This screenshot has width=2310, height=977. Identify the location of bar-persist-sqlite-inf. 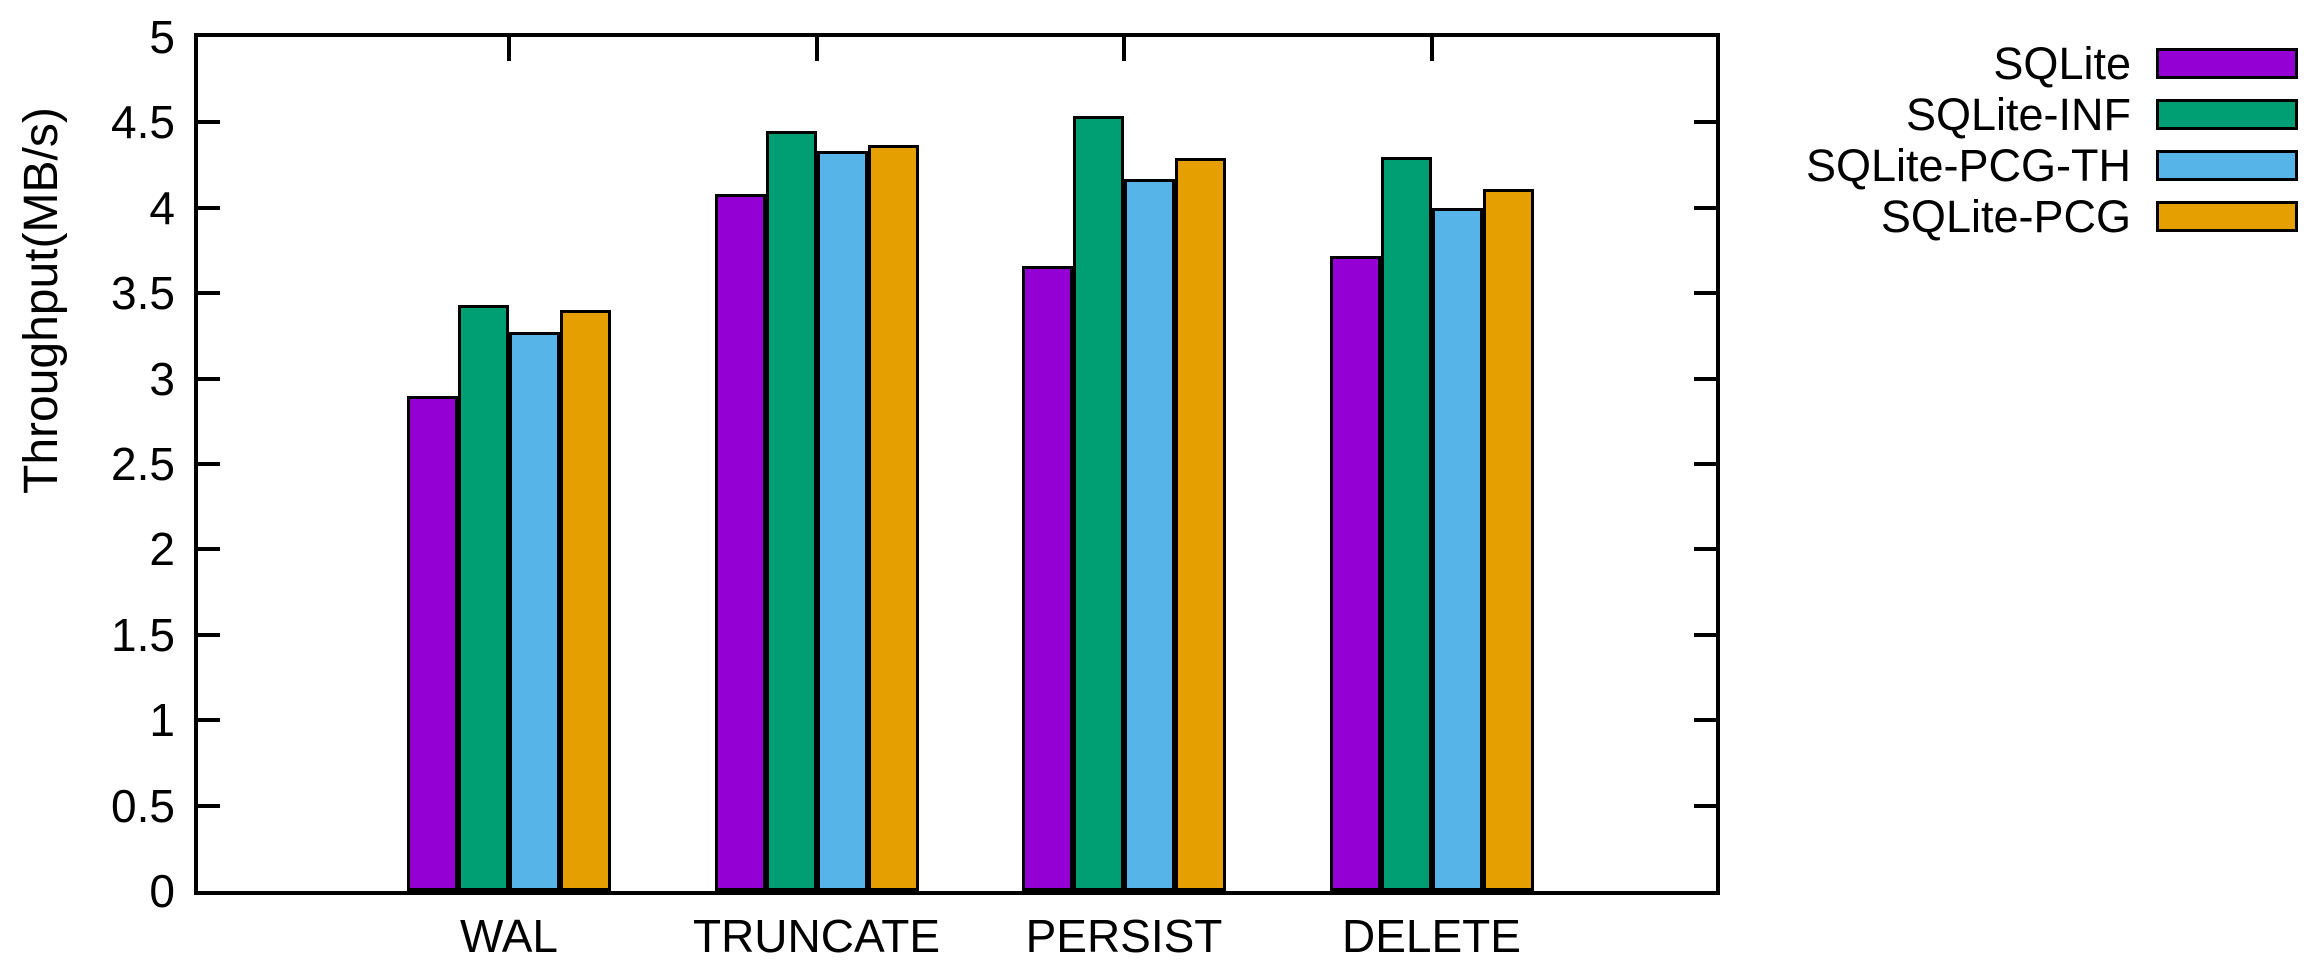
(1098, 503).